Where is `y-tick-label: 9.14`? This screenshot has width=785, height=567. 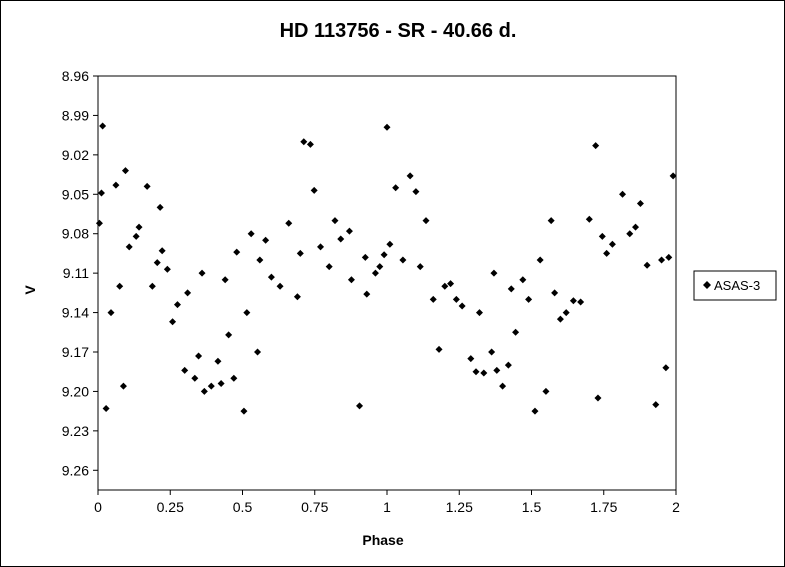
y-tick-label: 9.14 is located at coordinates (75, 313).